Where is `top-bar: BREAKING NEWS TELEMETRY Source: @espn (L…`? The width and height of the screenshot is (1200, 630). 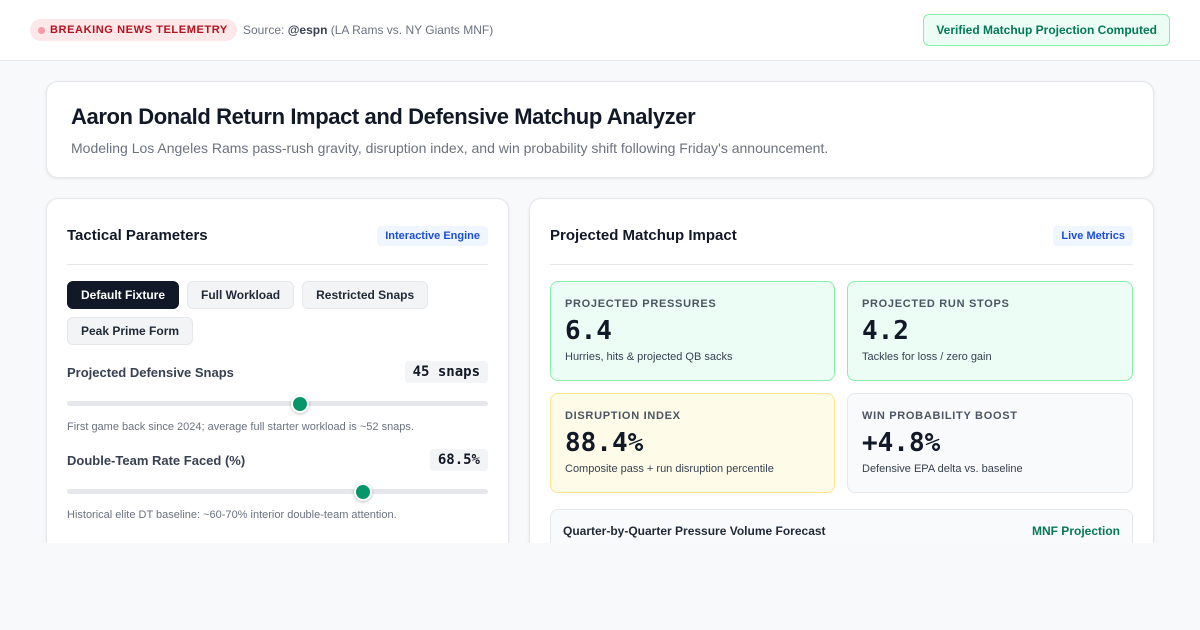 top-bar: BREAKING NEWS TELEMETRY Source: @espn (L… is located at coordinates (600, 30).